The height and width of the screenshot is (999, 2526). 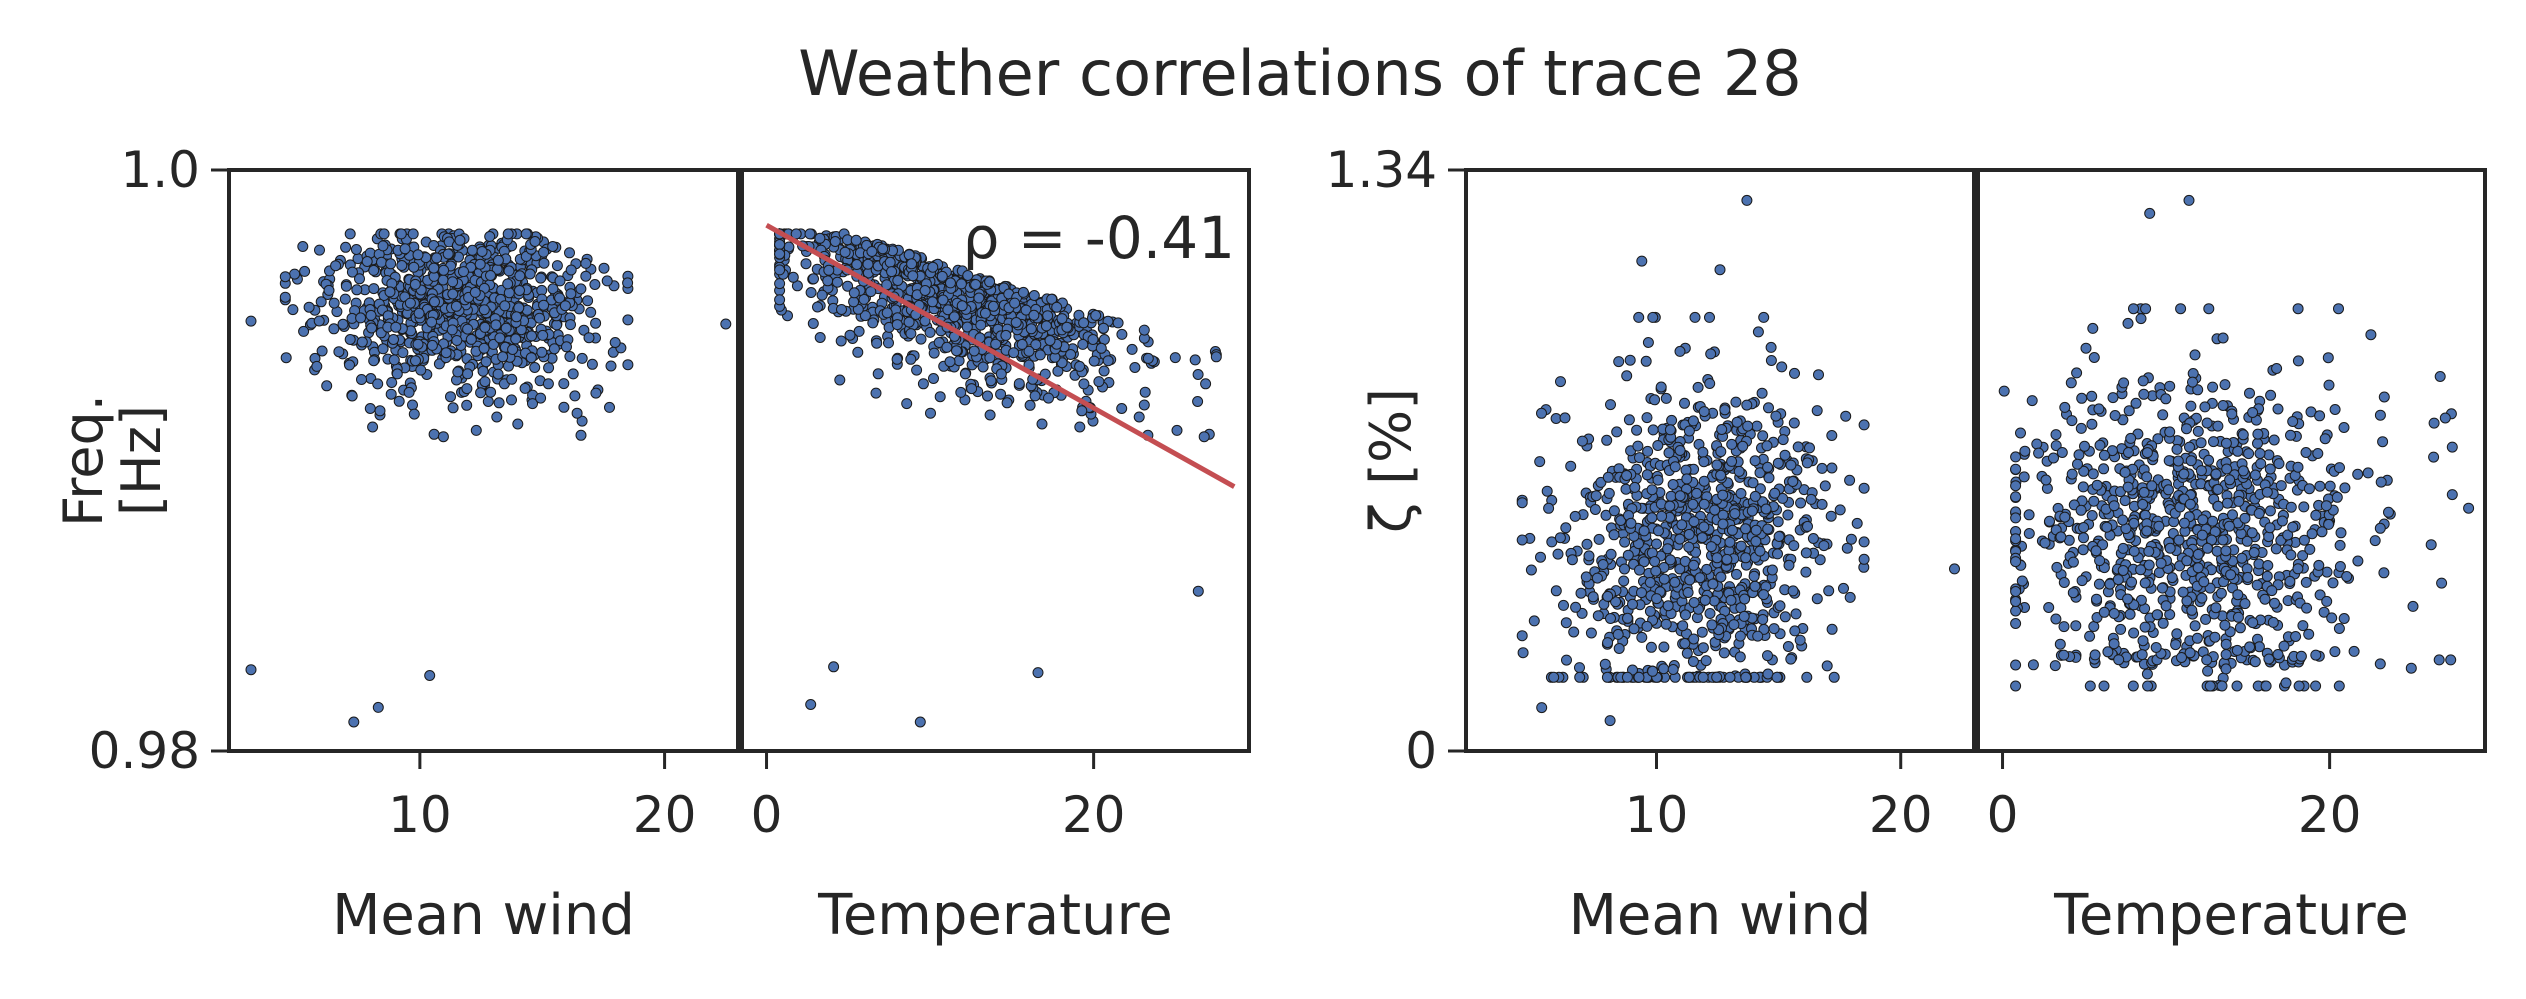 I want to click on y-axis-label: ζ [%], so click(x=1391, y=460).